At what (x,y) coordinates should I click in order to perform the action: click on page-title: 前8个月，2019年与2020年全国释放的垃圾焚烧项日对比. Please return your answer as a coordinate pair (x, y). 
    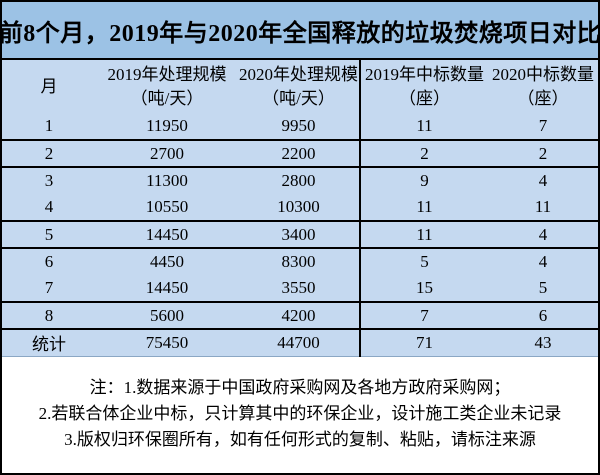
    Looking at the image, I should click on (300, 31).